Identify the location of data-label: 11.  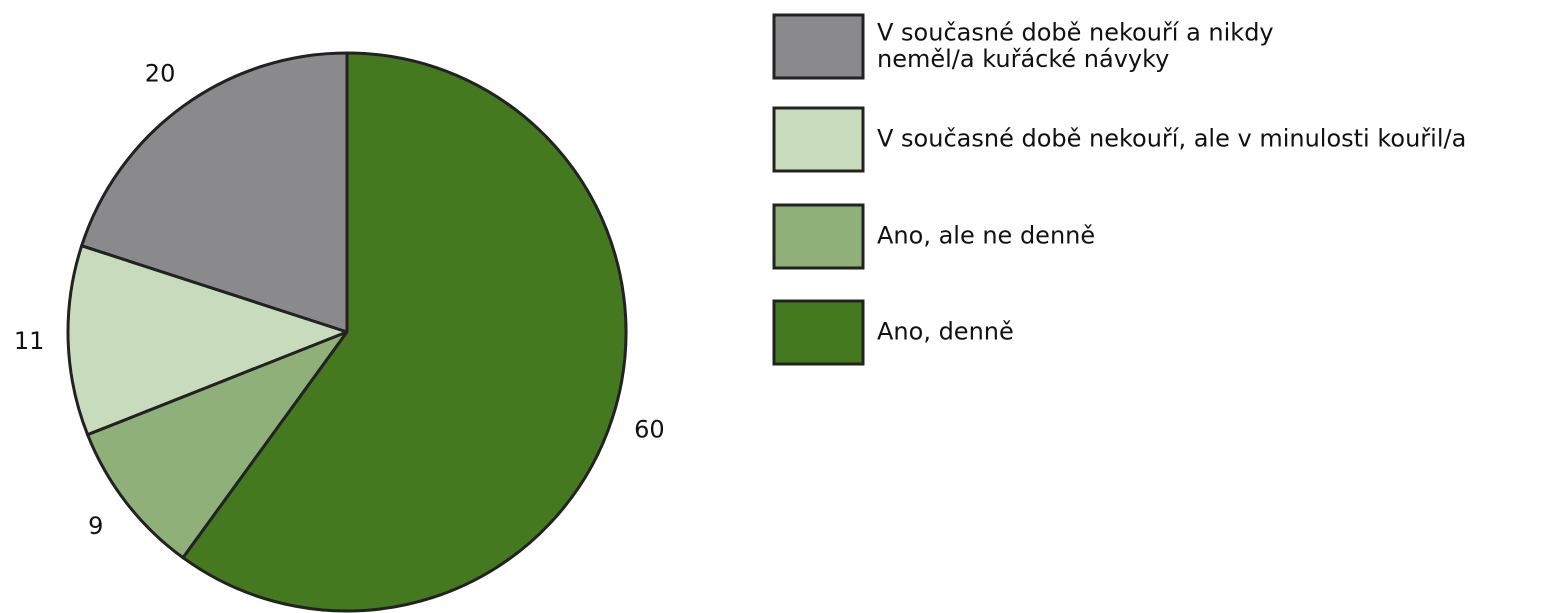
(29, 341).